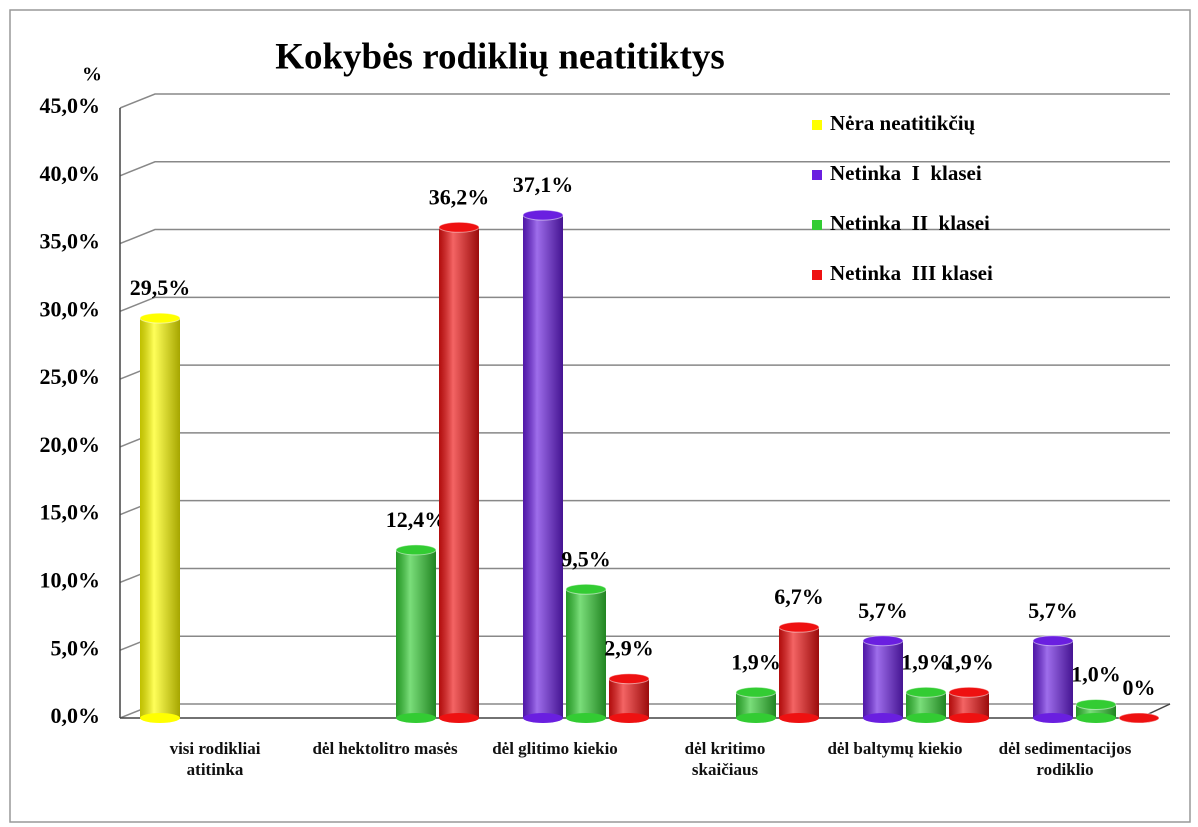 Image resolution: width=1198 pixels, height=827 pixels. I want to click on data-label: 29,5%, so click(160, 287).